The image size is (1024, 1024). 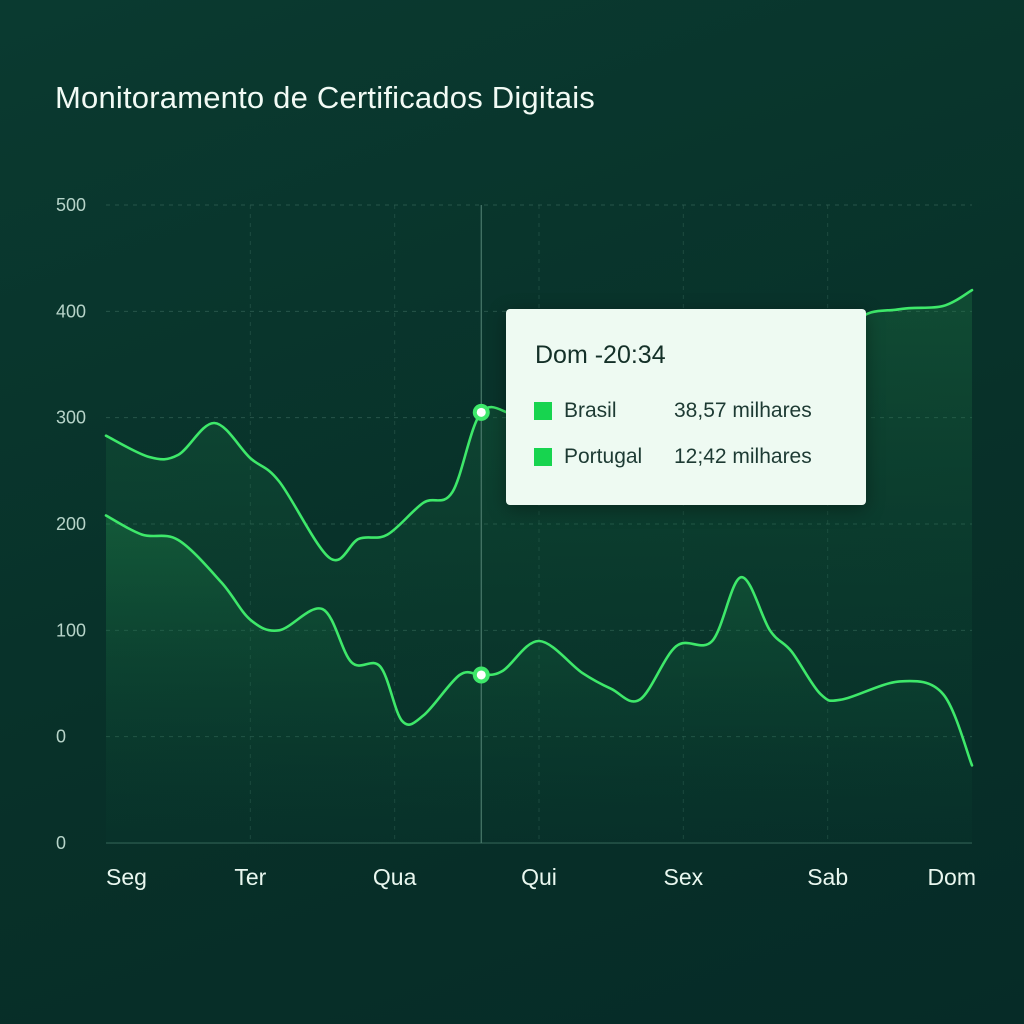 What do you see at coordinates (325, 97) in the screenshot?
I see `chart-title: Monitoramento de Certificados Digitais` at bounding box center [325, 97].